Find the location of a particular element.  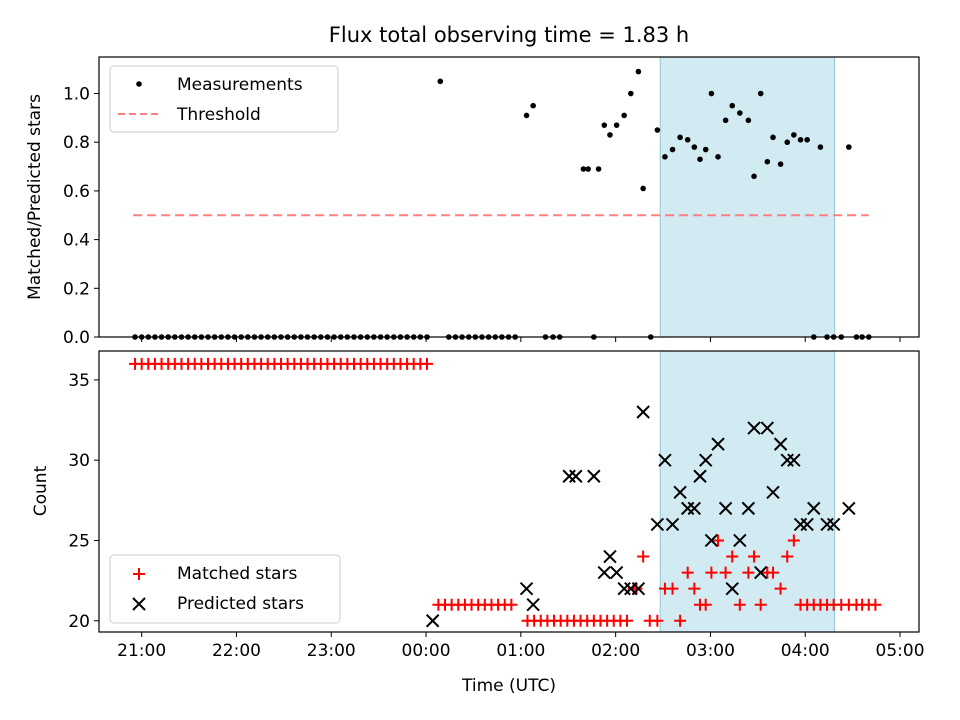

top-x-ticks is located at coordinates (521, 339).